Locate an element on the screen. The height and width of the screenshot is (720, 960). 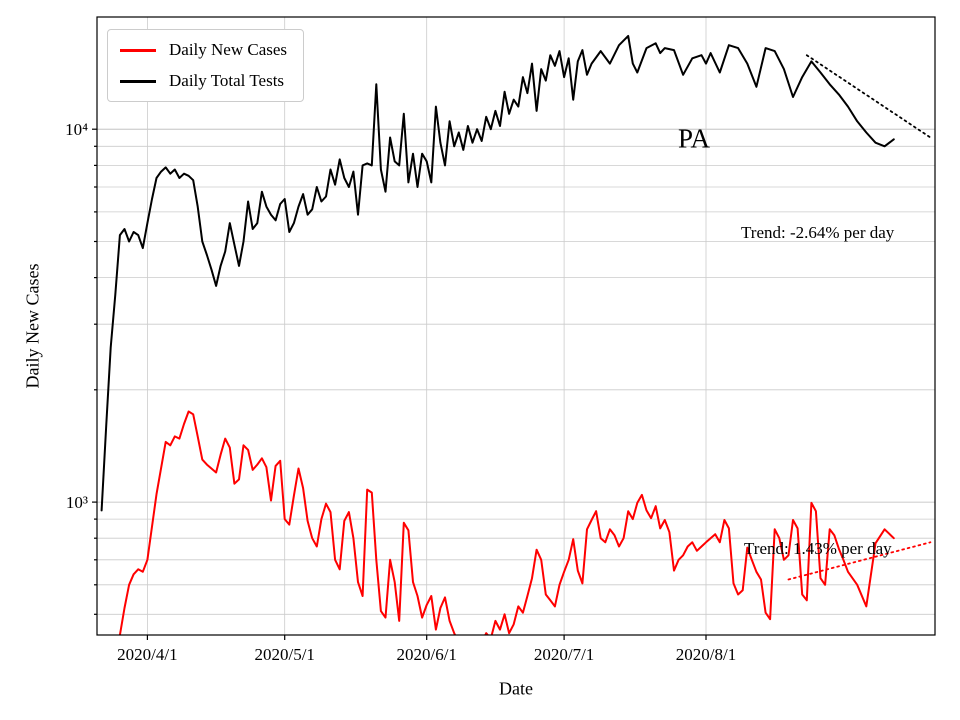
legend-line-swatch-black is located at coordinates (138, 81).